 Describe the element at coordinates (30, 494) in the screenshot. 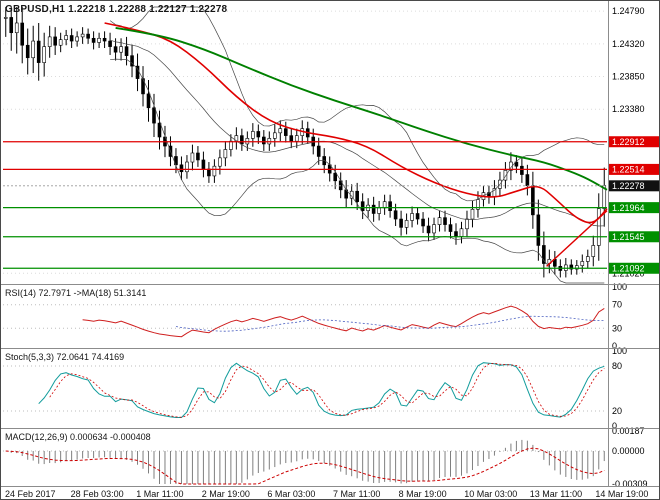

I see `time-axis-label: 24 Feb 2017` at that location.